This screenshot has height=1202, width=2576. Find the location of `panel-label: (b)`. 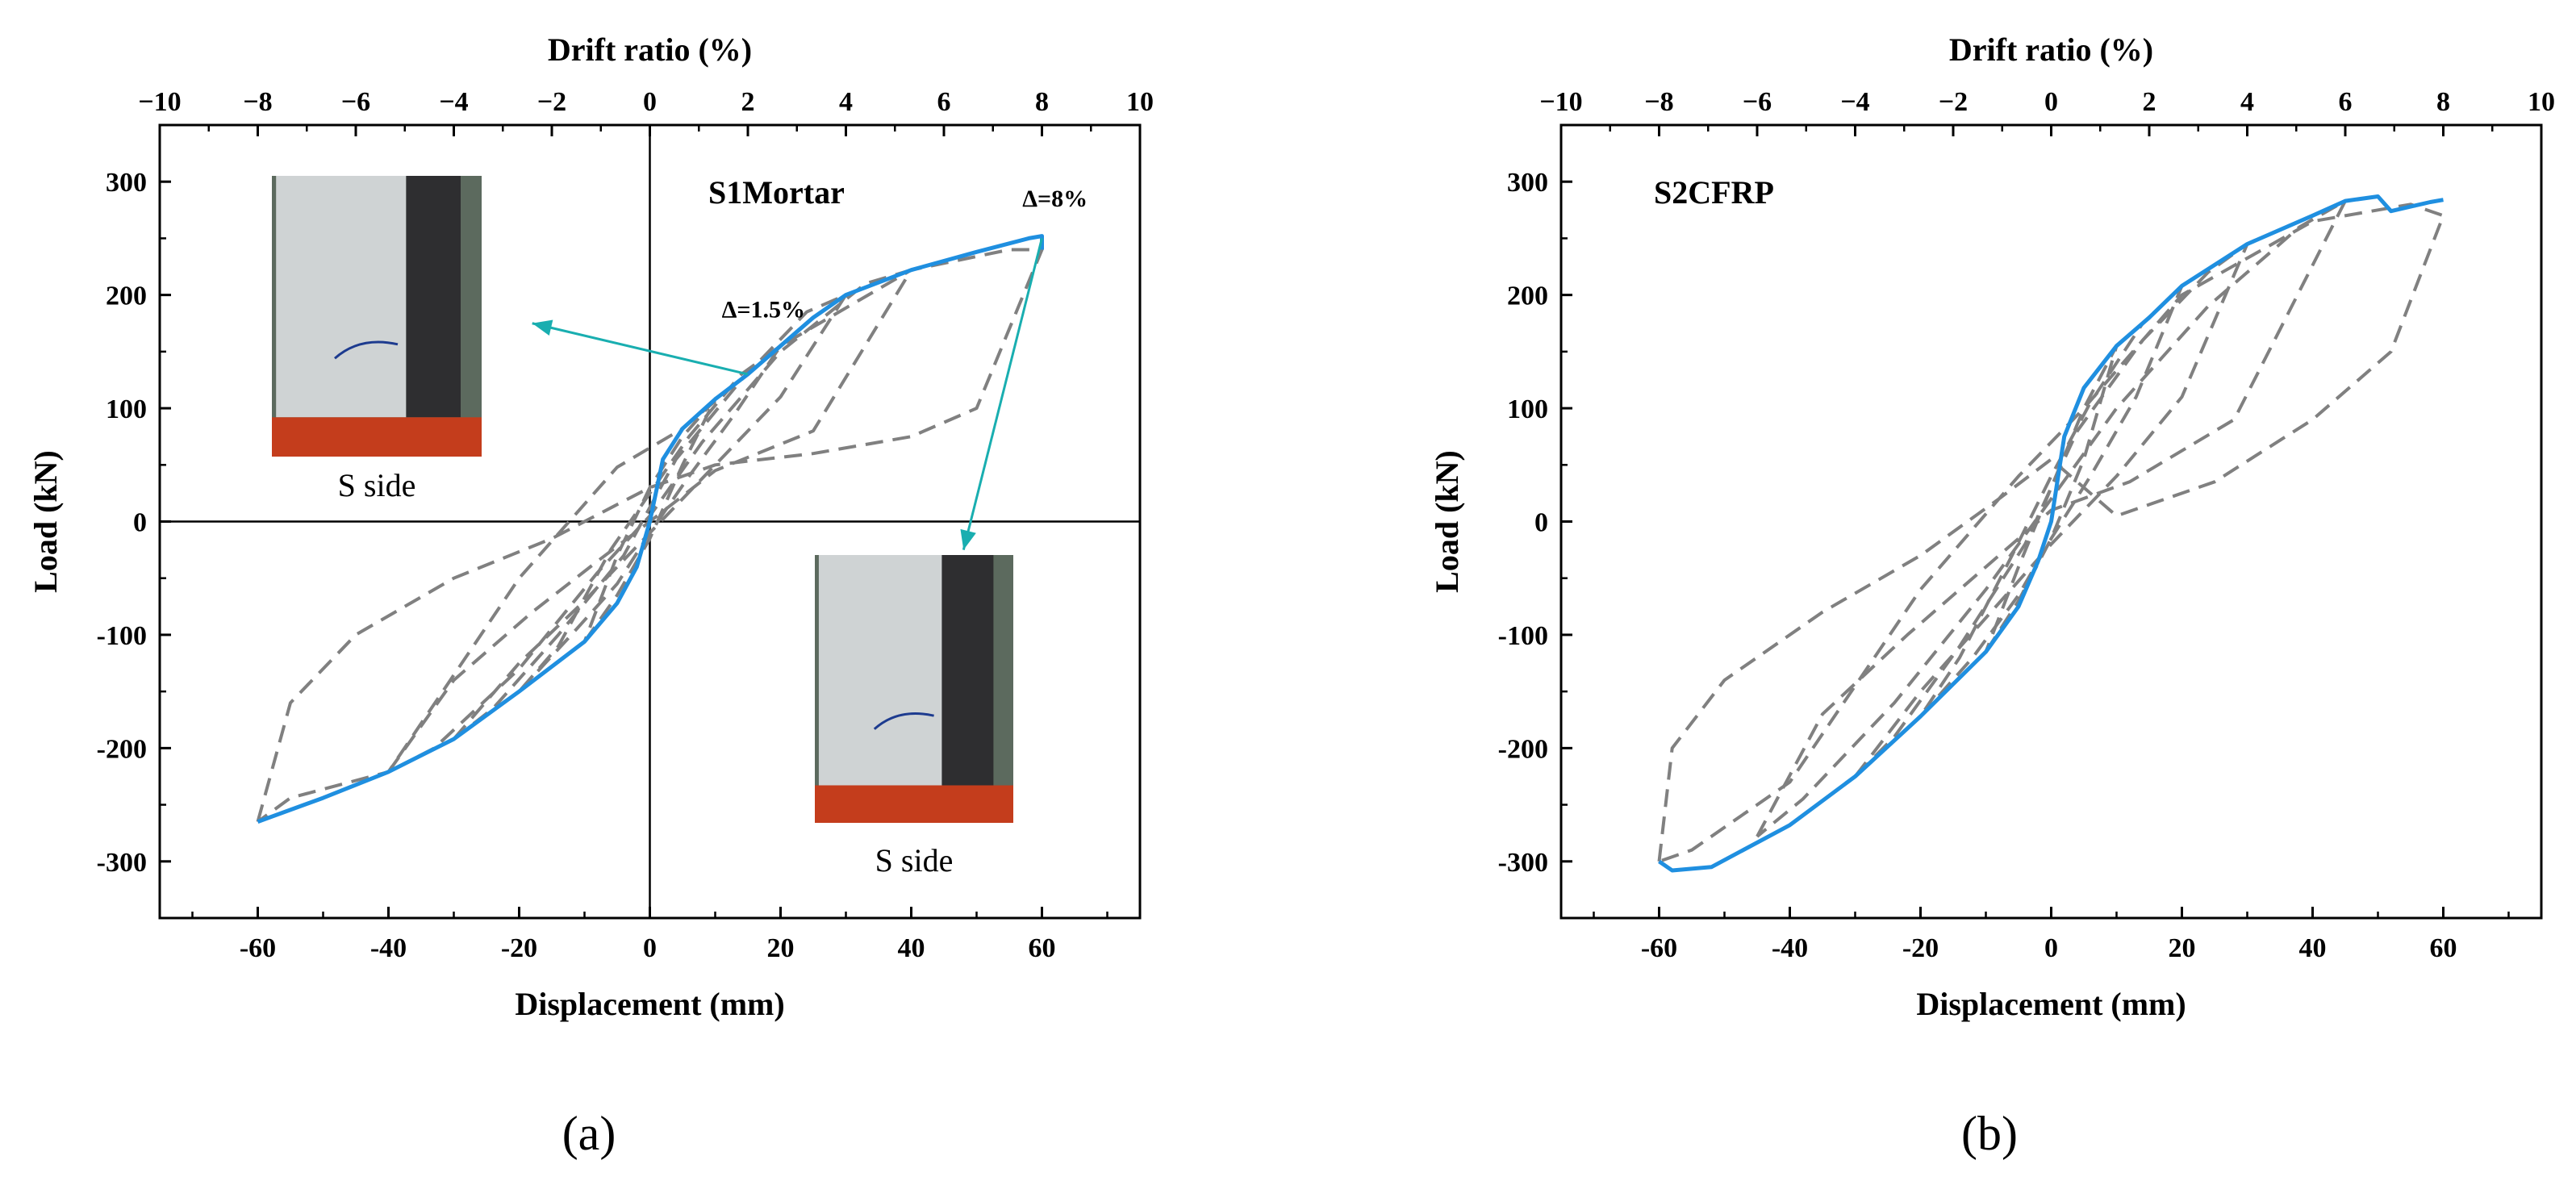

panel-label: (b) is located at coordinates (1989, 1133).